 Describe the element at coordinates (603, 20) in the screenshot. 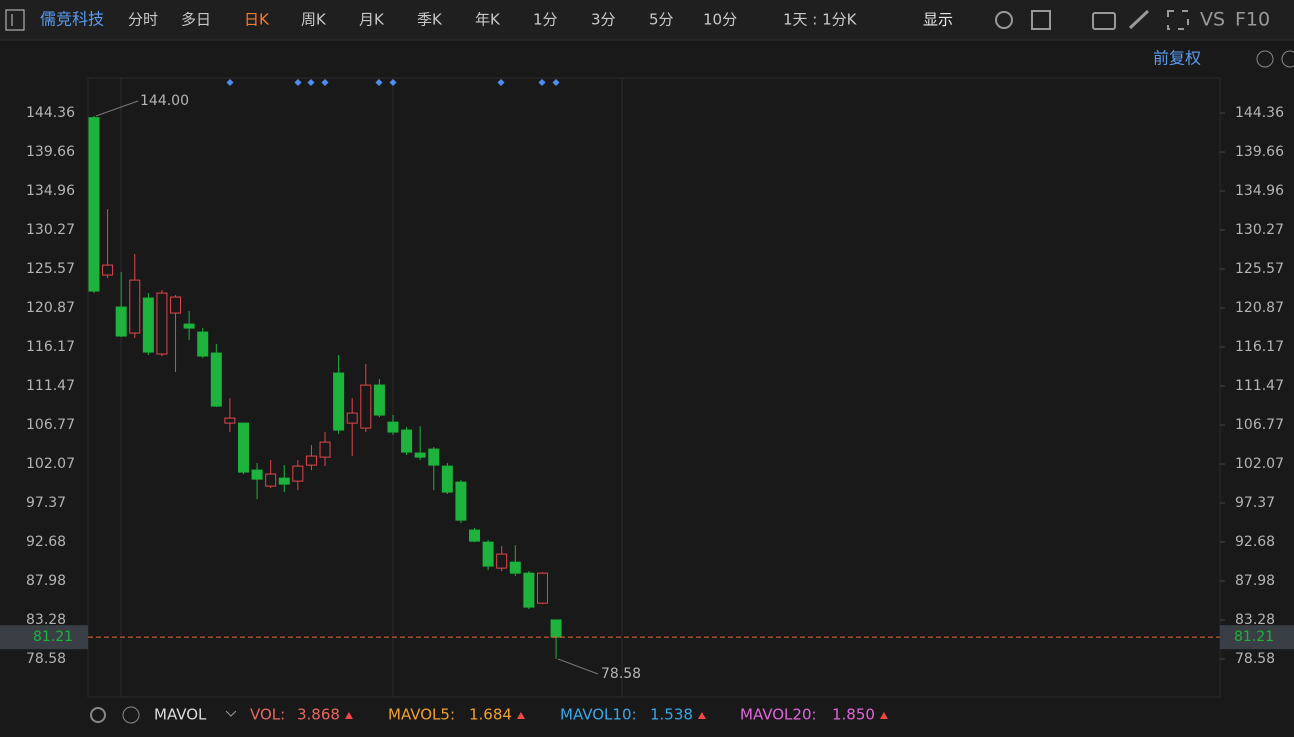

I see `period-tab: 3分` at that location.